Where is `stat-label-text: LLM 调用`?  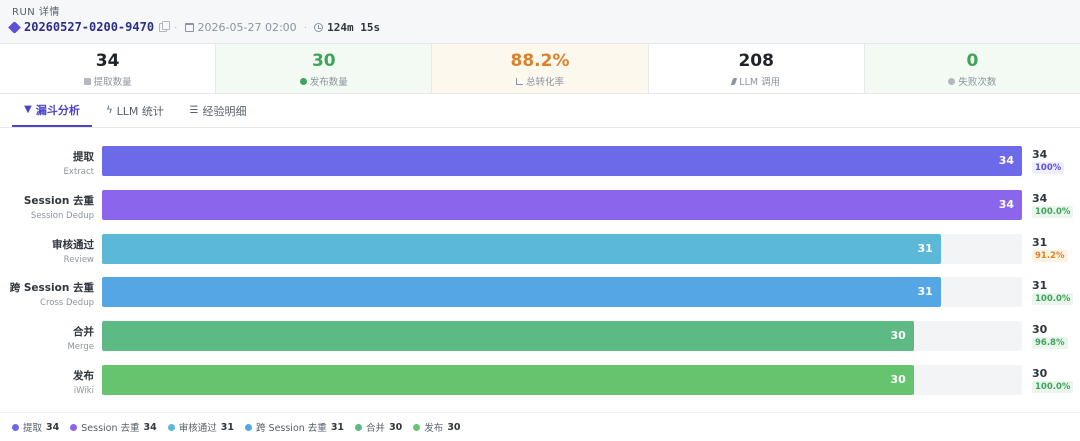 stat-label-text: LLM 调用 is located at coordinates (760, 82).